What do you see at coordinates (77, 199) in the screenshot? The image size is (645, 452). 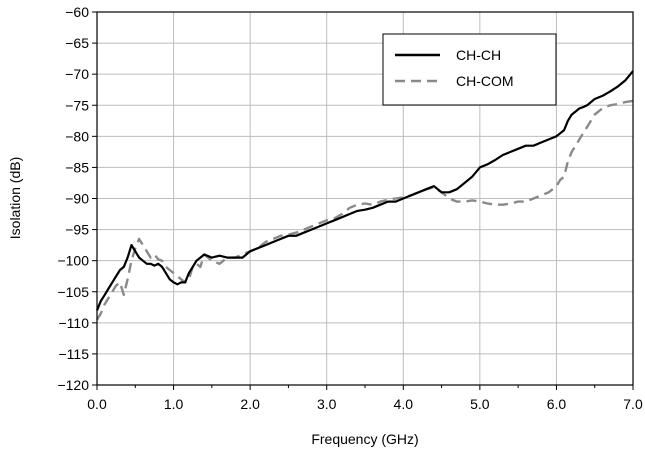 I see `y-tick-label: −90` at bounding box center [77, 199].